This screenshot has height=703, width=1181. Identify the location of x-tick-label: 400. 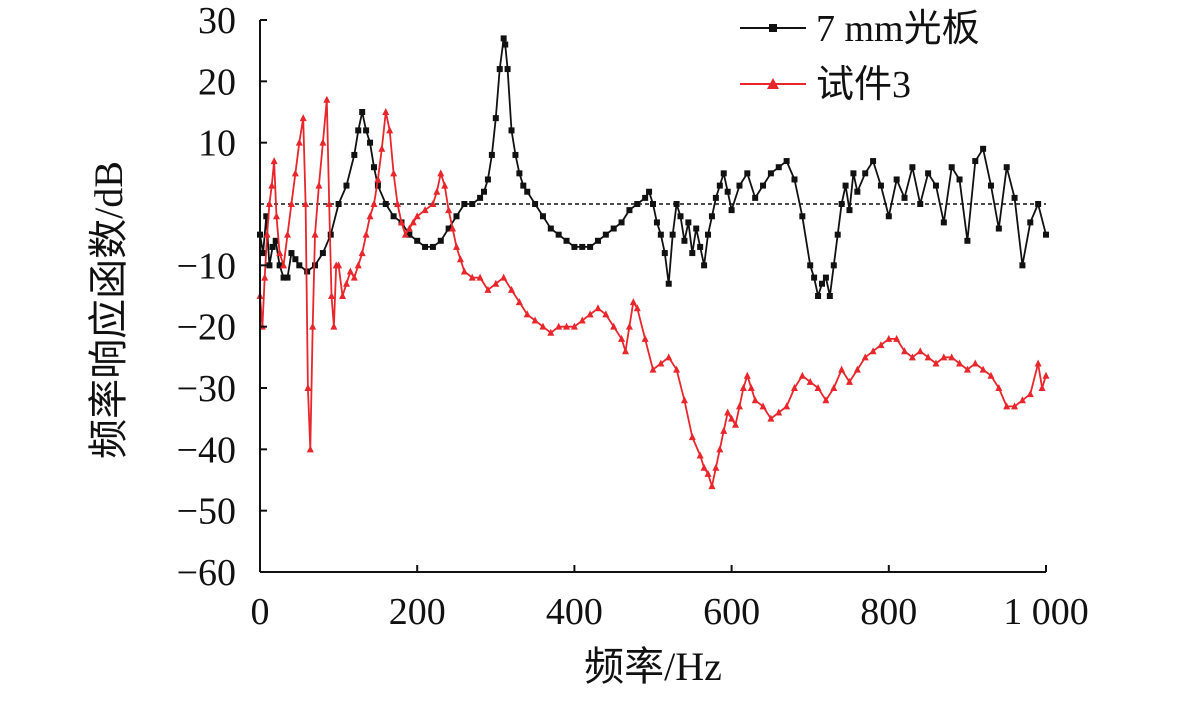
(574, 612).